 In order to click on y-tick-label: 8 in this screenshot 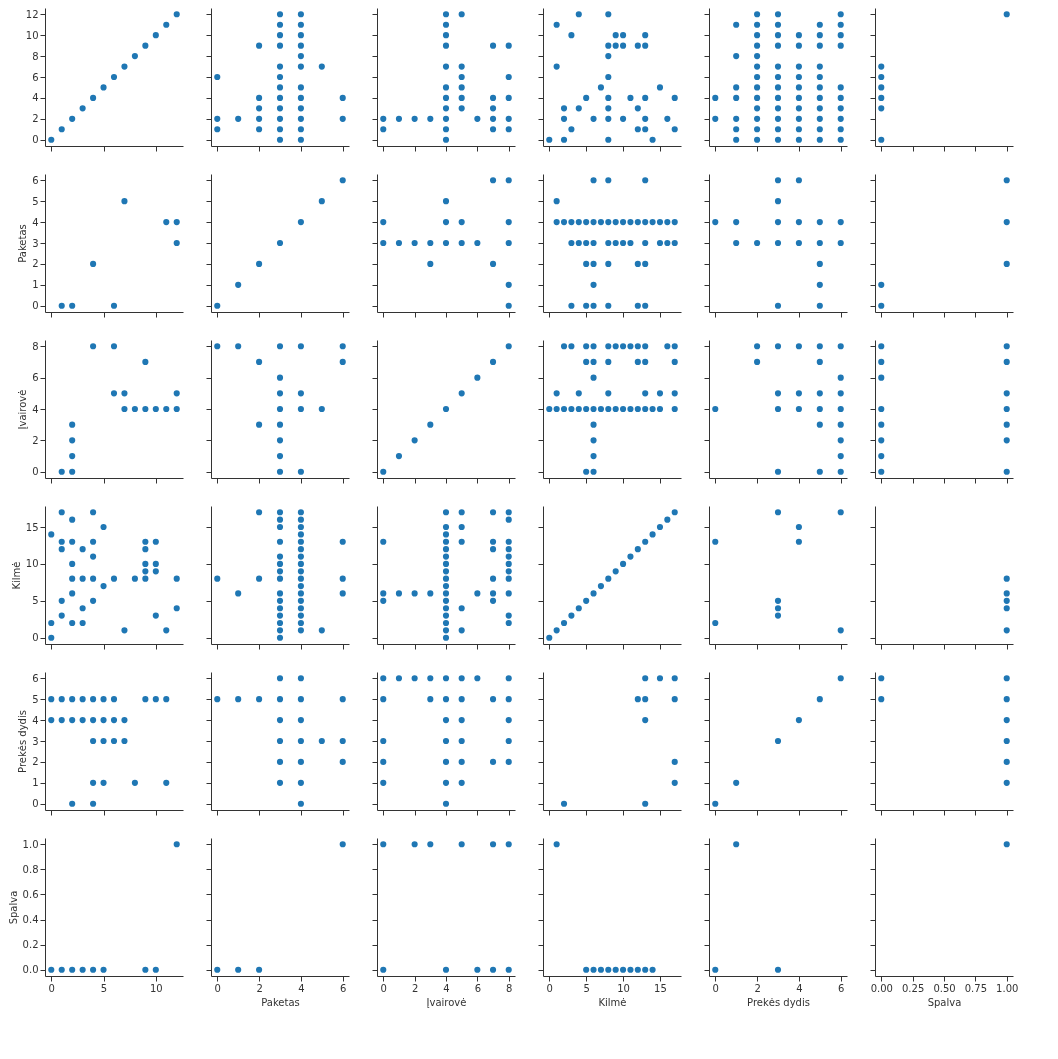, I will do `click(35, 56)`.